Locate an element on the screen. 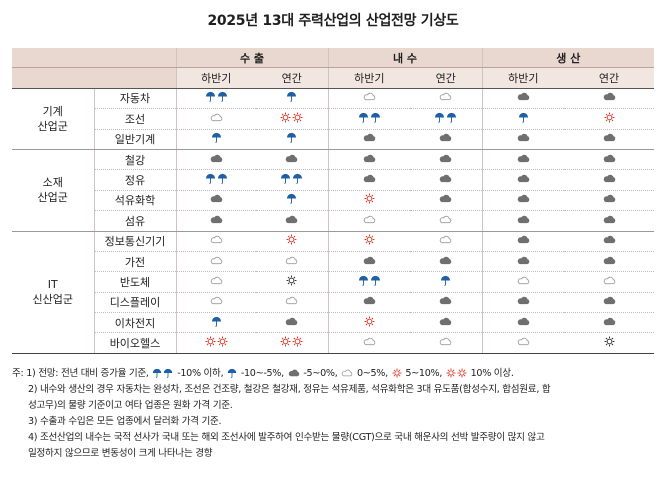  industry-group-label: 기계 산업군 is located at coordinates (53, 119).